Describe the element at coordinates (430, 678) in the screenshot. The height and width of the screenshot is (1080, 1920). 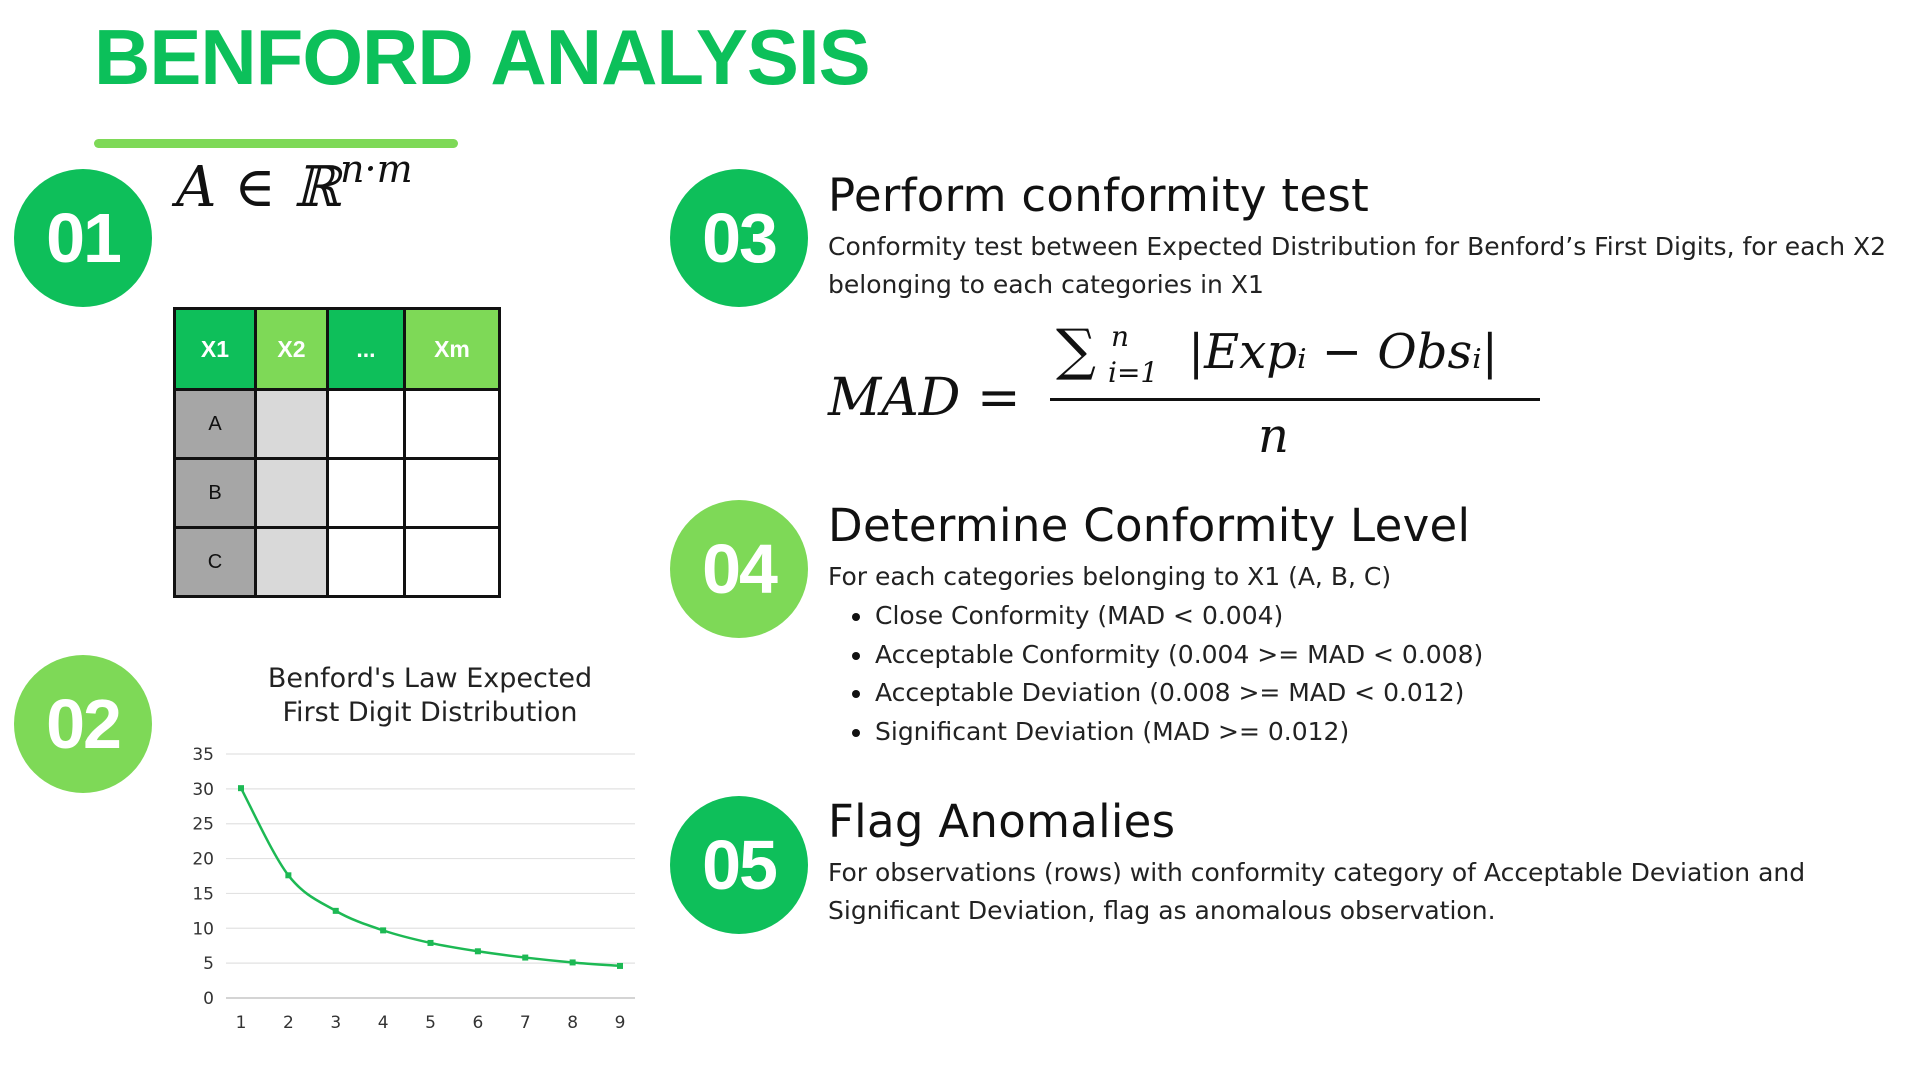
I see `chart-title-line-1: Benford's Law Expected` at that location.